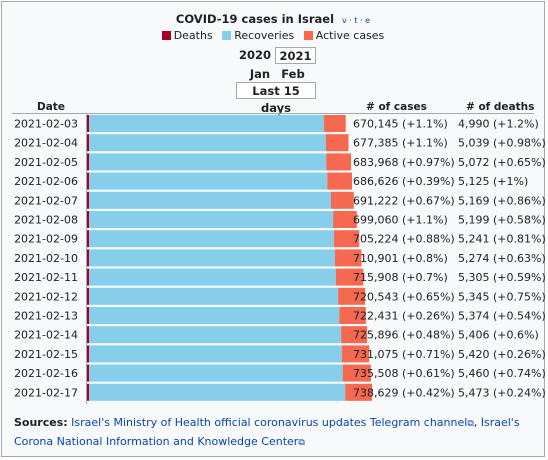  Describe the element at coordinates (400, 258) in the screenshot. I see `row-cases-label: 710,901 (+0.8%)` at that location.